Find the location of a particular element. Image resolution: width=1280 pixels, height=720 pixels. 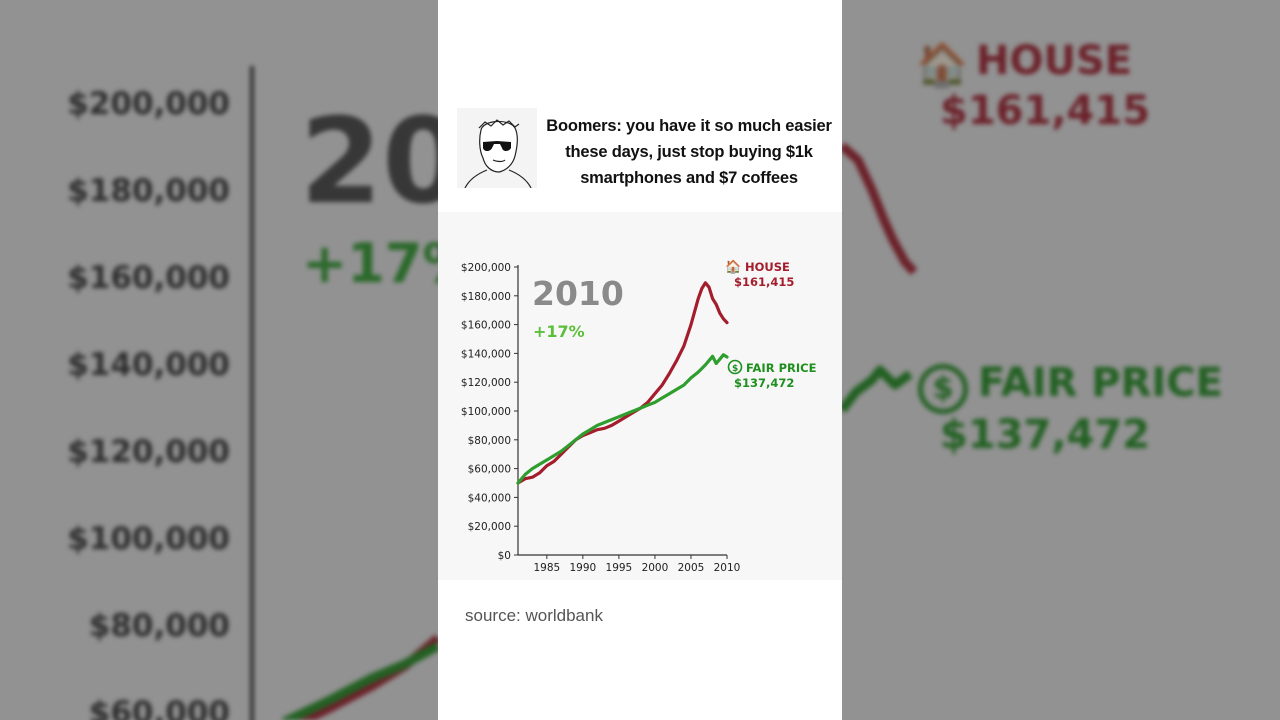

bg-fair-line-bottom is located at coordinates (361, 681).